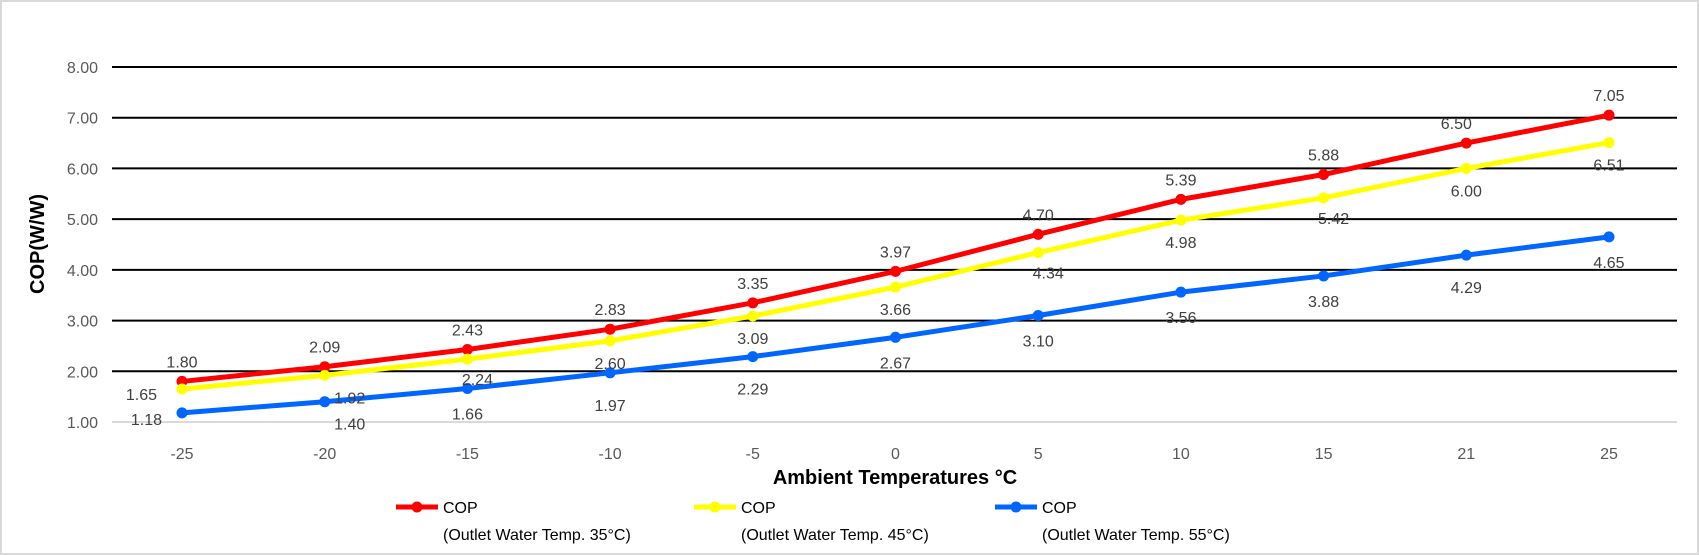  I want to click on y-tick-label: 5.00, so click(82, 220).